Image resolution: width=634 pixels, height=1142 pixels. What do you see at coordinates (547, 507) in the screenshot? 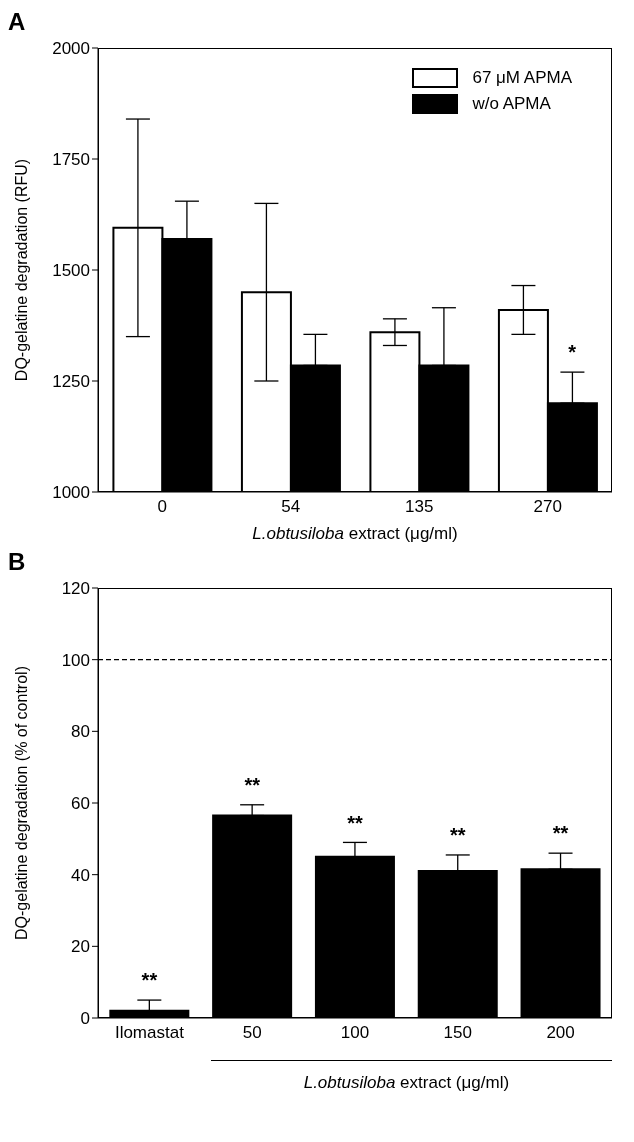
I see `x-tick-label: 270` at bounding box center [547, 507].